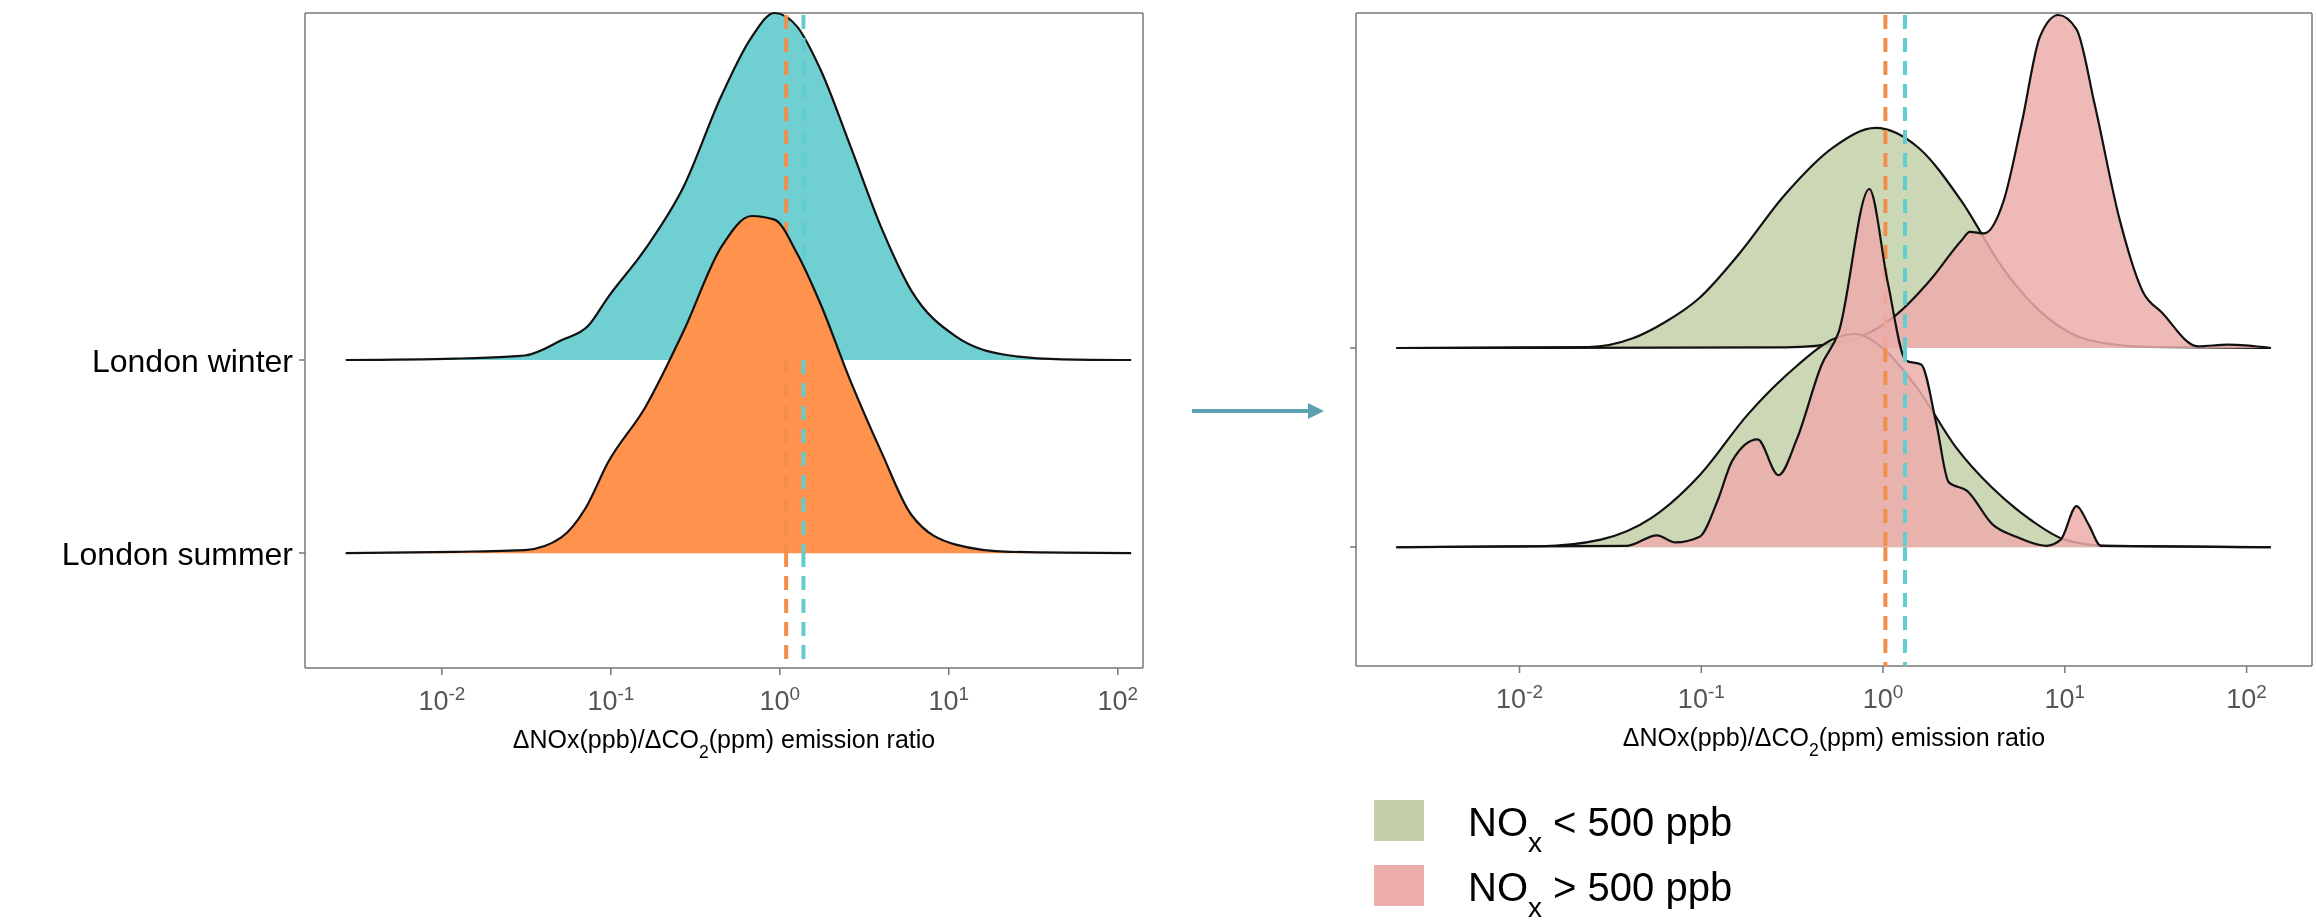 The height and width of the screenshot is (921, 2316). What do you see at coordinates (1600, 829) in the screenshot?
I see `legend-label: NO$_{x}$ < 500 ppb` at bounding box center [1600, 829].